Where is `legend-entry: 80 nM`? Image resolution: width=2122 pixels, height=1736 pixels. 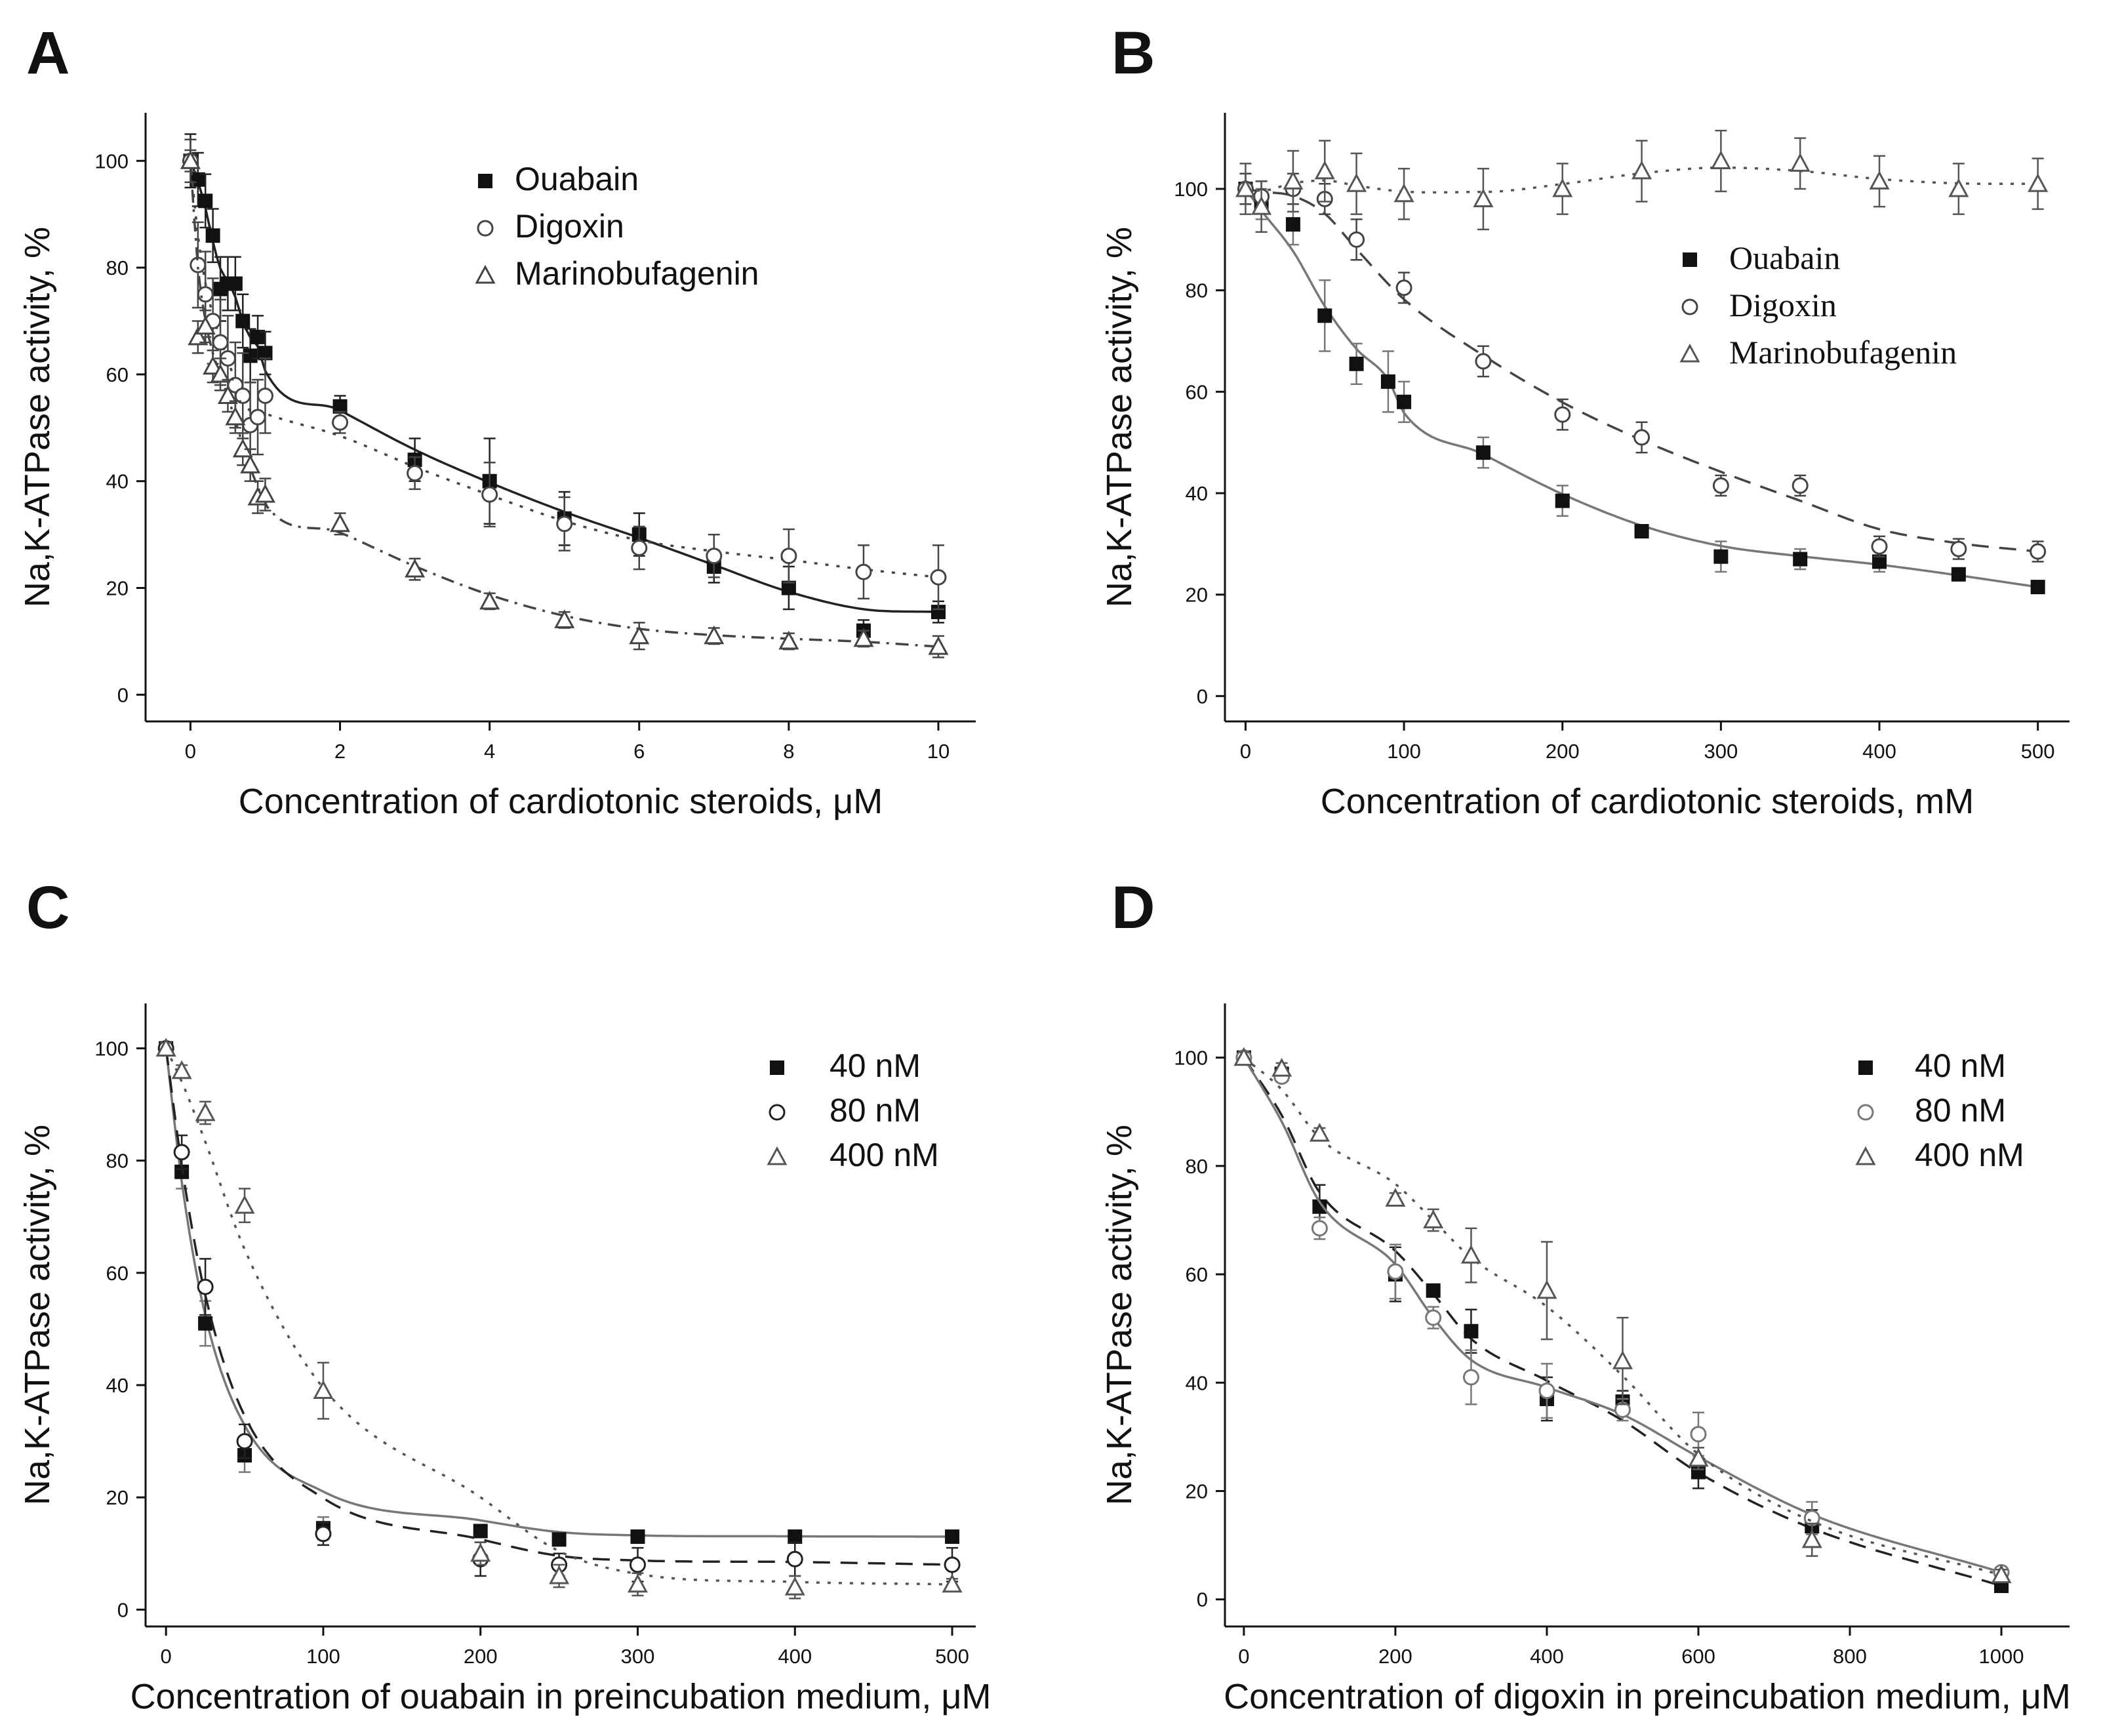
legend-entry: 80 nM is located at coordinates (845, 1110).